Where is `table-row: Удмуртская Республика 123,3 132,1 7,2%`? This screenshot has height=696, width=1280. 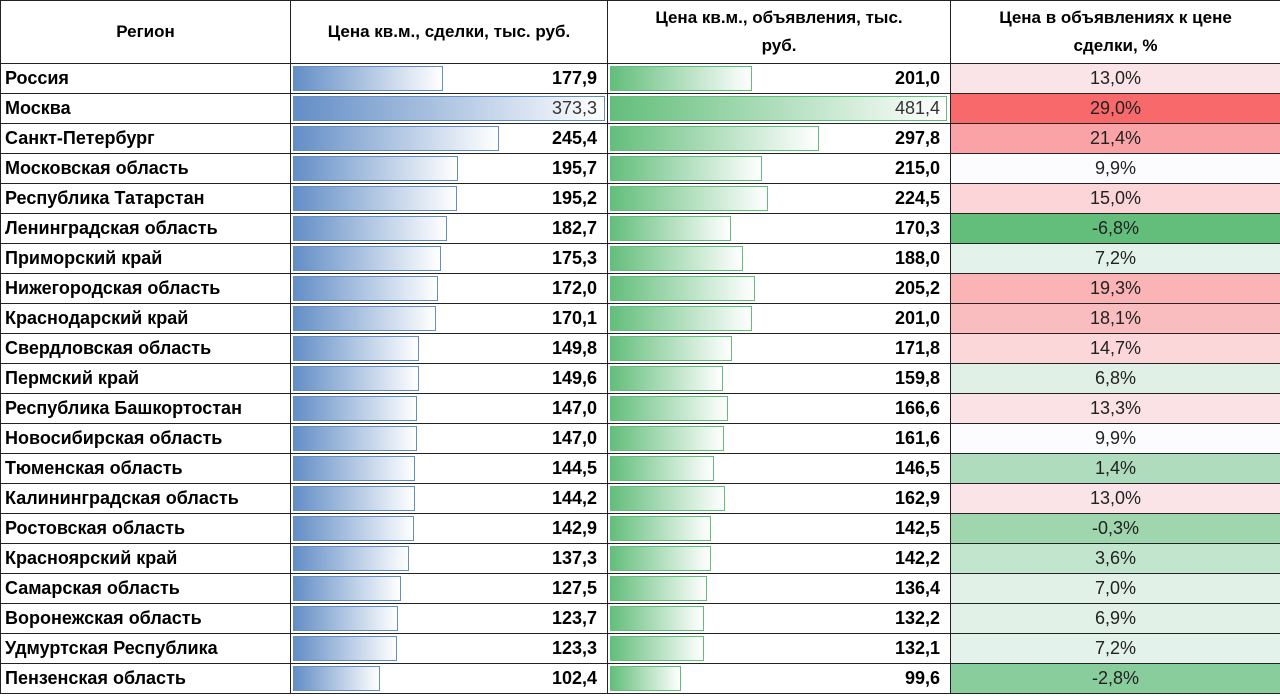 table-row: Удмуртская Республика 123,3 132,1 7,2% is located at coordinates (640, 648).